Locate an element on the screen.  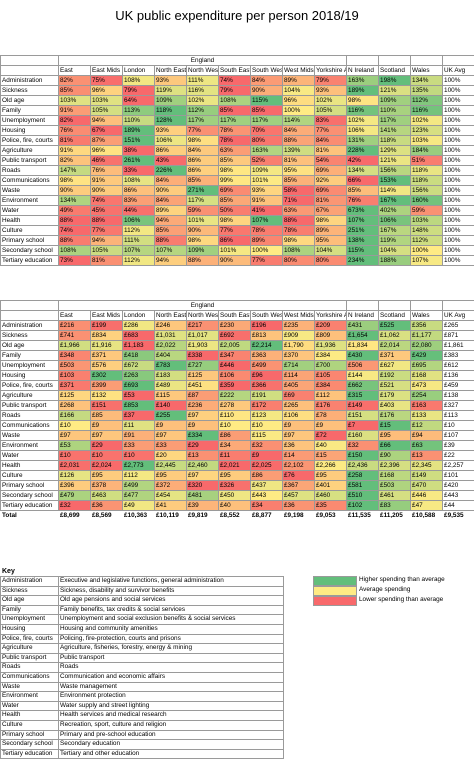
table-cell: £499 is located at coordinates (267, 366).